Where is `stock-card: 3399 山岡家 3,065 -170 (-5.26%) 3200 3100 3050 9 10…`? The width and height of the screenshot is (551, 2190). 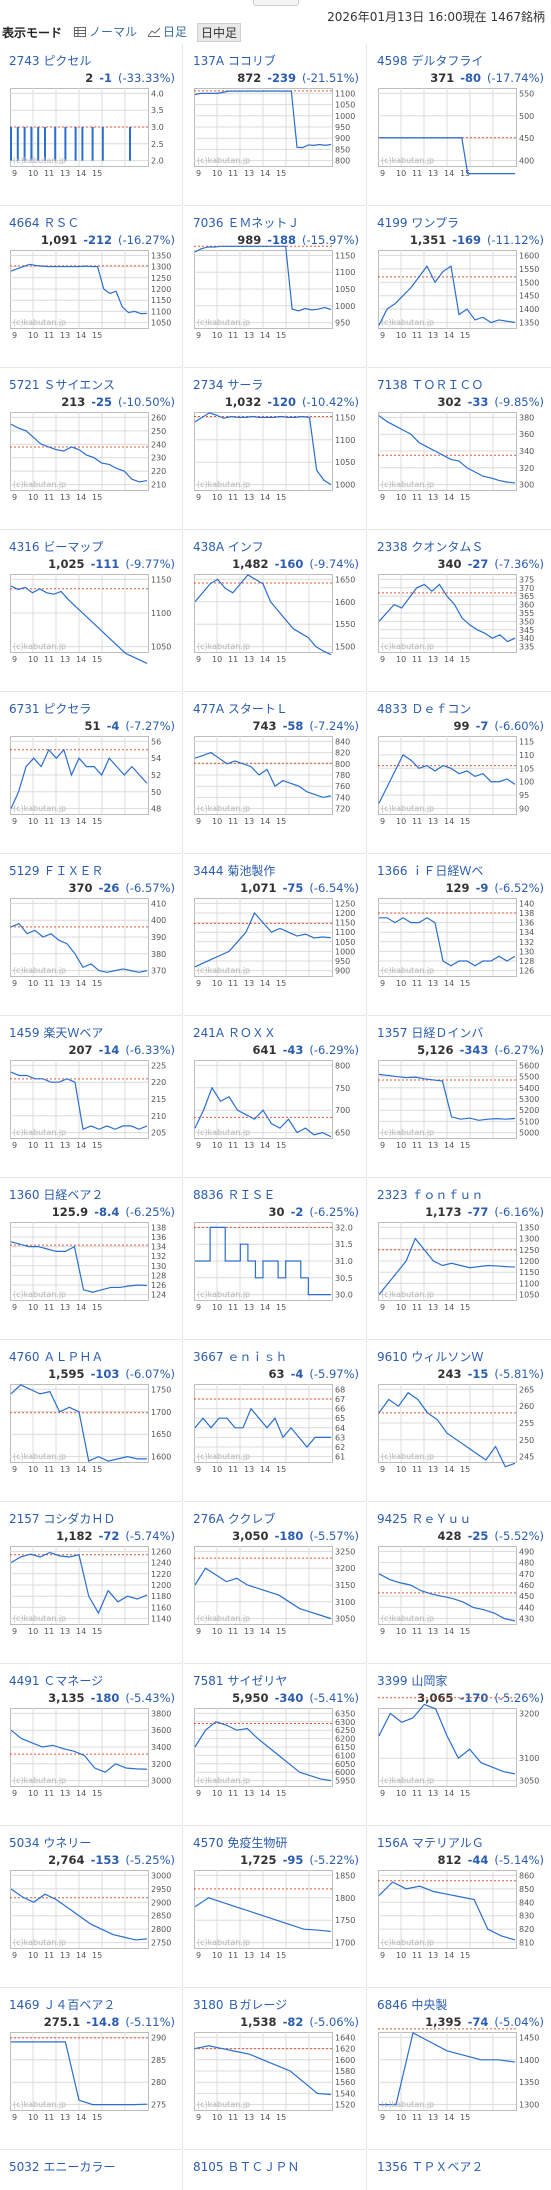 stock-card: 3399 山岡家 3,065 -170 (-5.26%) 3200 3100 3050 9 10… is located at coordinates (459, 1745).